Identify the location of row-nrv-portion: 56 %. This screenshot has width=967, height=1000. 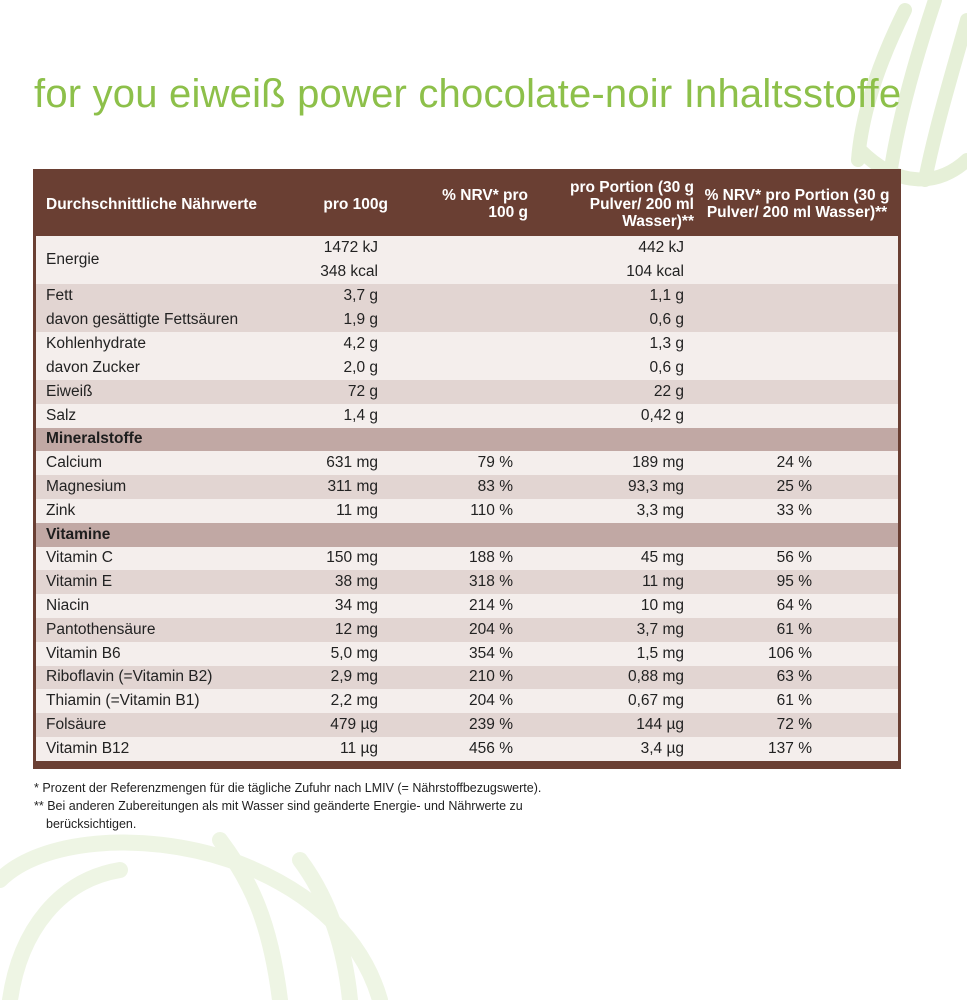
(797, 558).